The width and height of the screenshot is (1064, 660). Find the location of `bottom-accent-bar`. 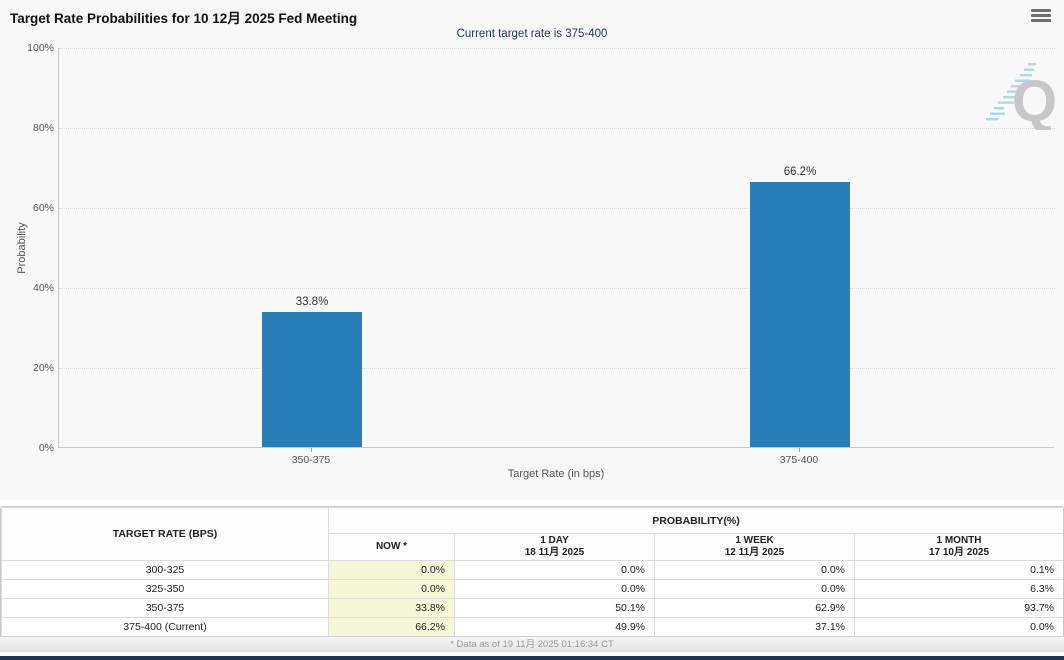

bottom-accent-bar is located at coordinates (532, 658).